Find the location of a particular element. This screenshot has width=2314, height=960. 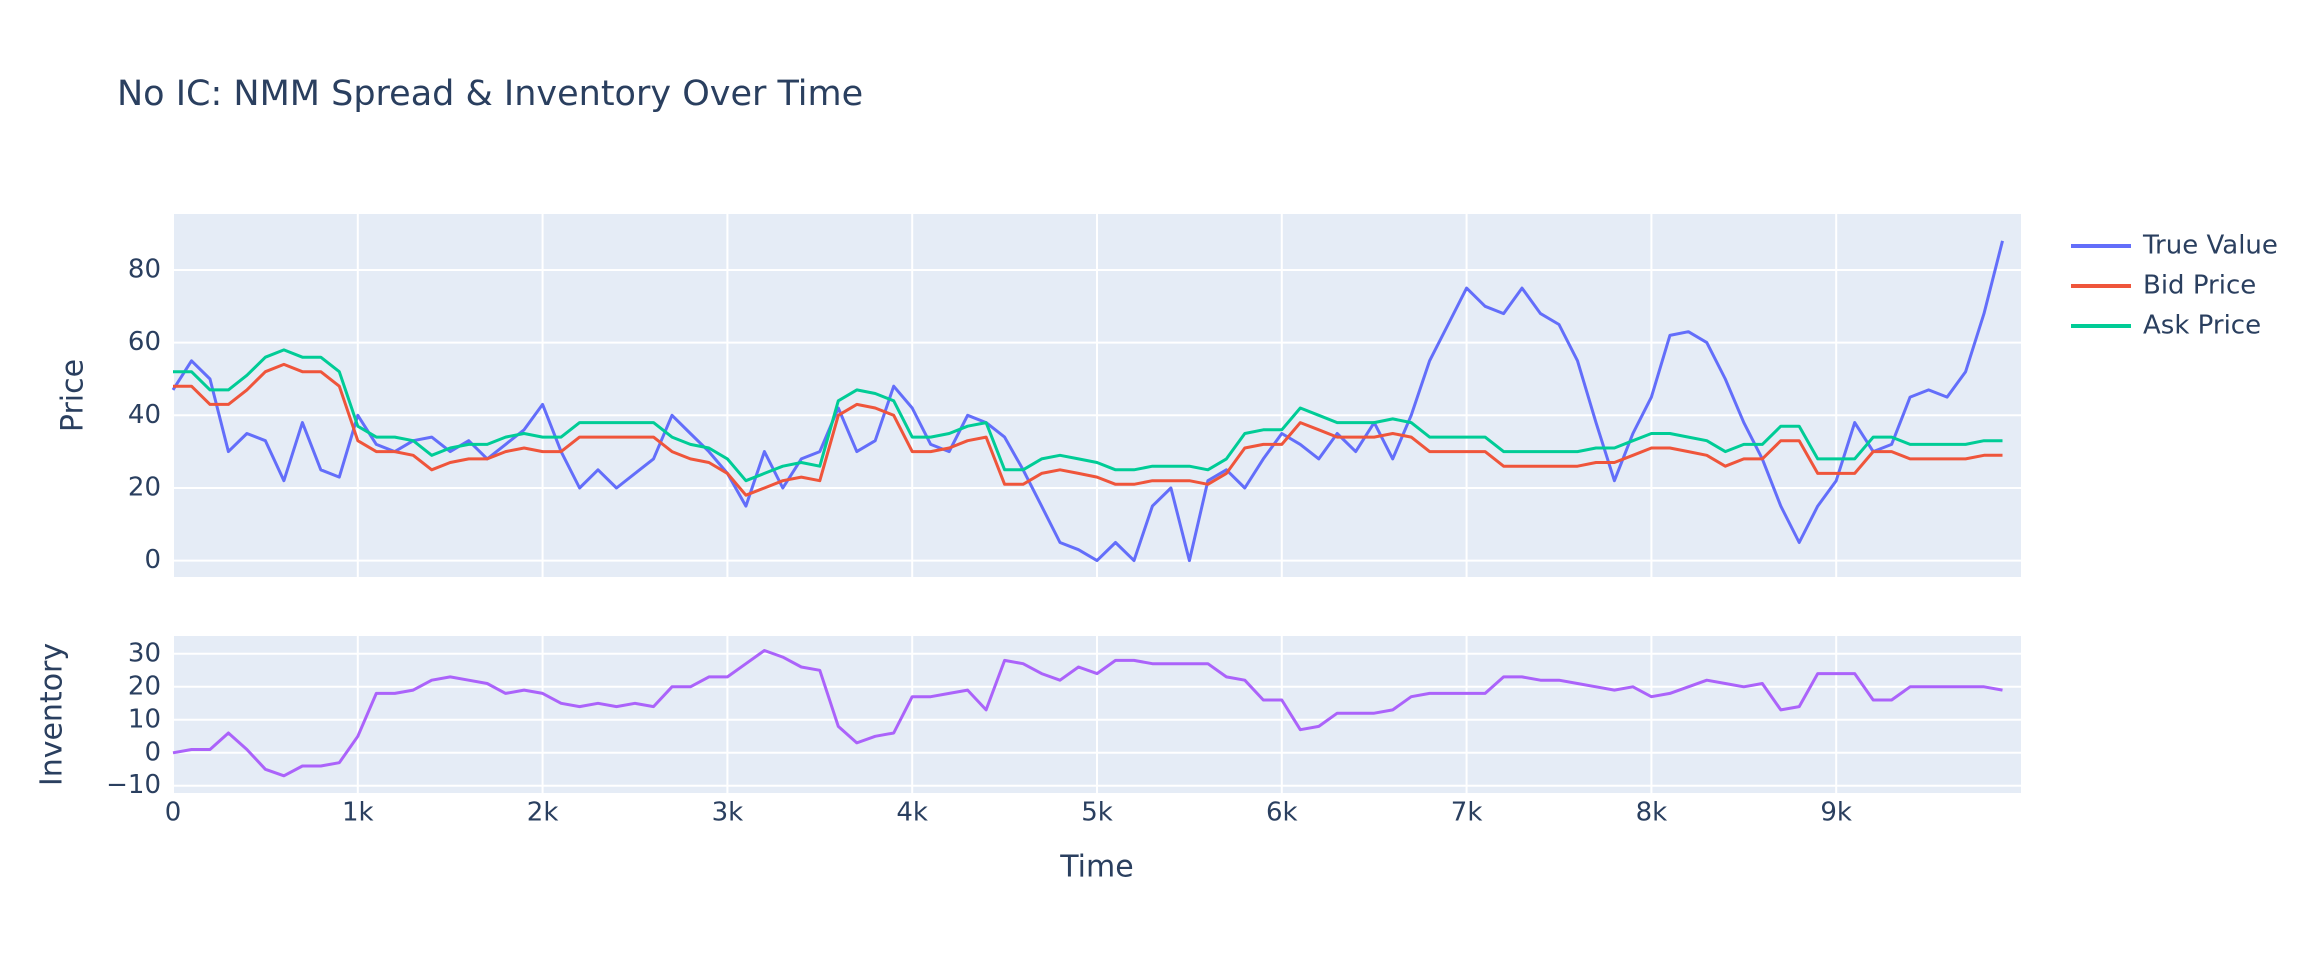

y-tick-label: 30 is located at coordinates (144, 653).